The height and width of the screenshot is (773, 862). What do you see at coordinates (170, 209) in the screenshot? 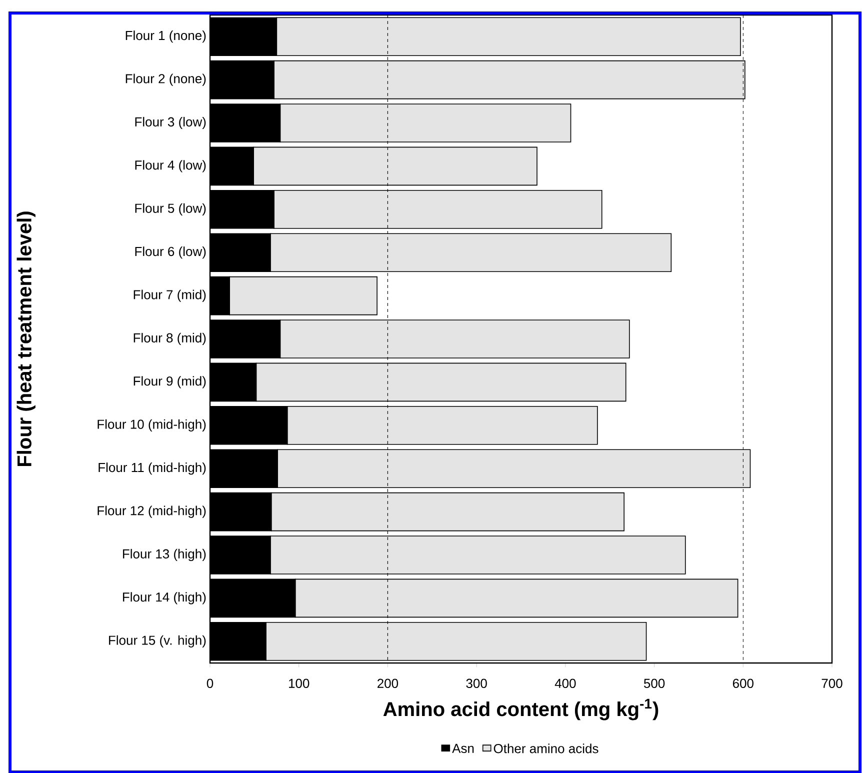
I see `y-tick-label: Flour 5 (low)` at bounding box center [170, 209].